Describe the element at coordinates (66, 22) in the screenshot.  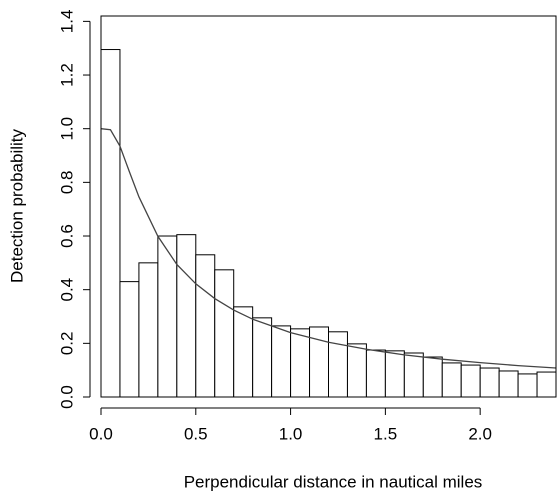
I see `y-tick-label: 1.4` at that location.